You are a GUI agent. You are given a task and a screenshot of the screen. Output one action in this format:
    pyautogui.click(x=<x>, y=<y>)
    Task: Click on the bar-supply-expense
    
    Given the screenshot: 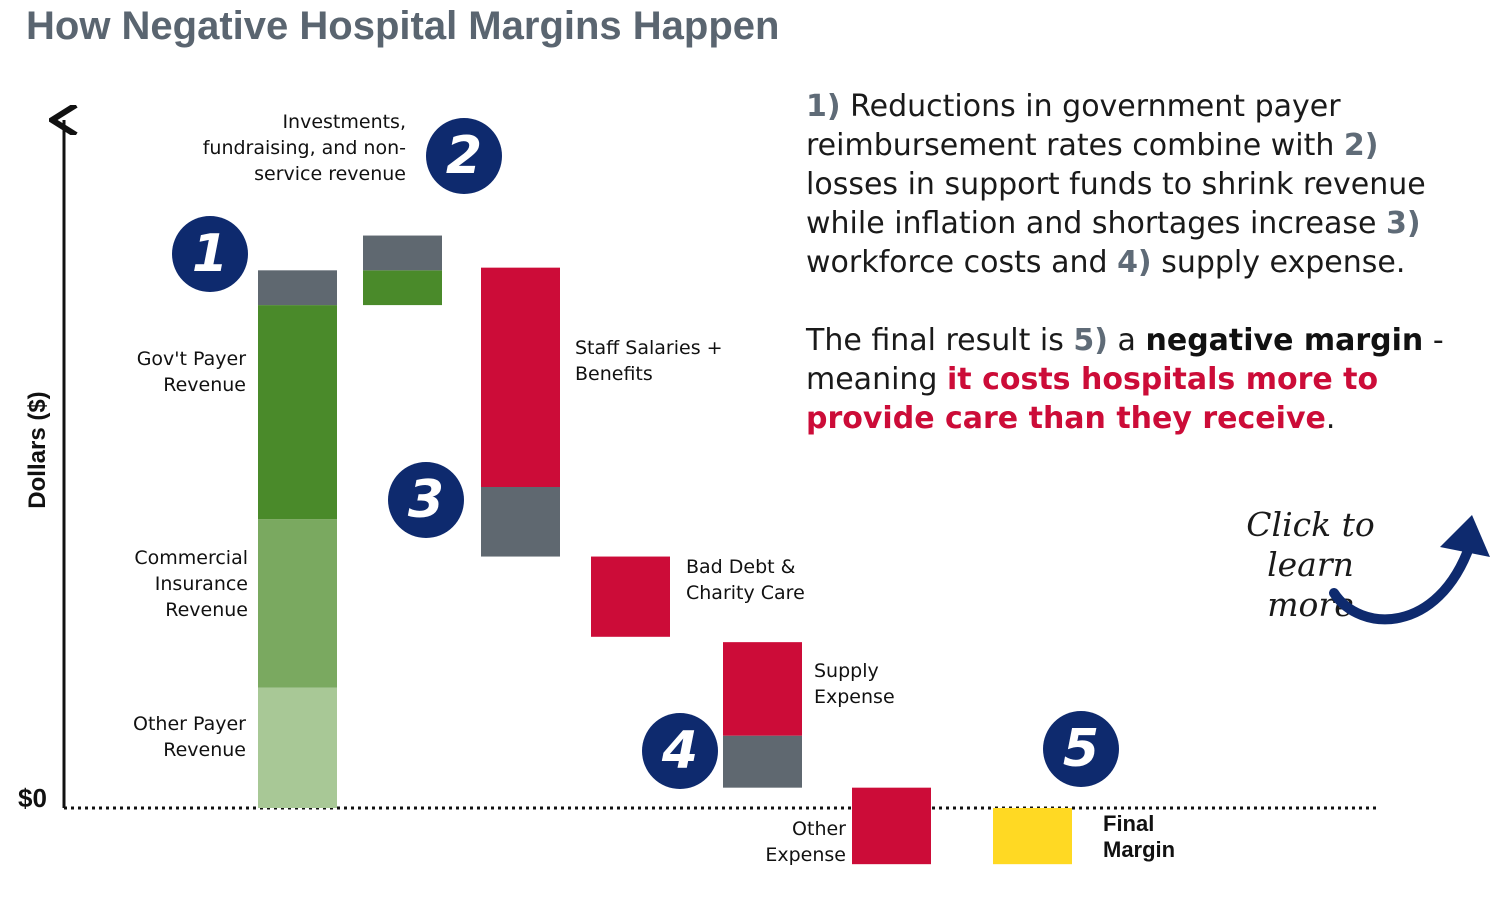 What is the action you would take?
    pyautogui.click(x=762, y=689)
    